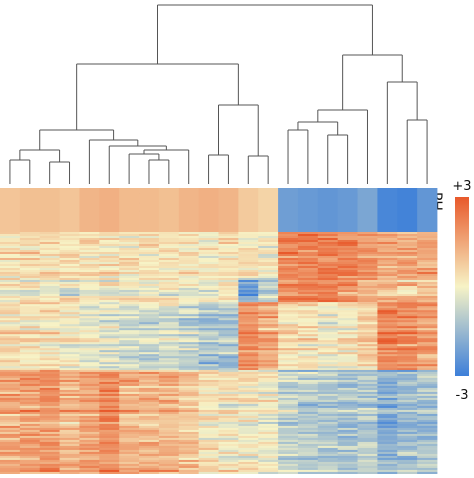 This screenshot has width=474, height=478. Describe the element at coordinates (461, 291) in the screenshot. I see `colorbar: +3 -3` at that location.